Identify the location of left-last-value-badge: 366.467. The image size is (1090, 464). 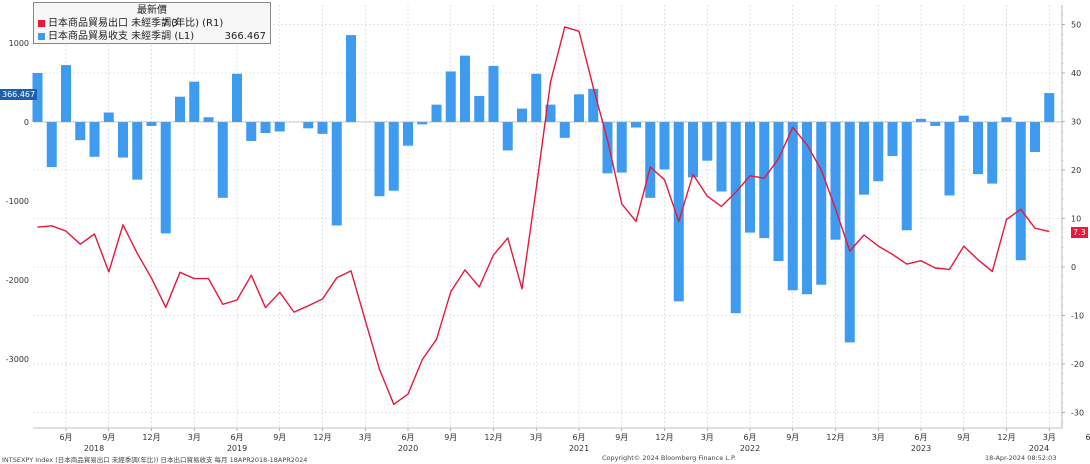
(19, 94).